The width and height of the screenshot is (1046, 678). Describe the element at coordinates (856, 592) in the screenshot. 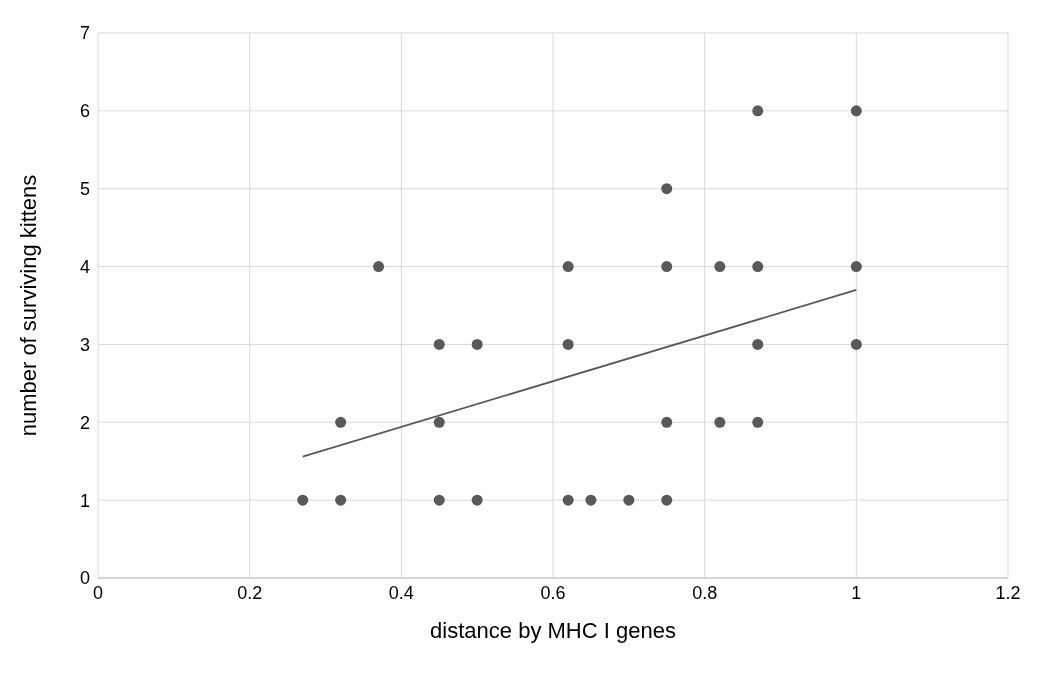

I see `x-tick-label: 1` at that location.